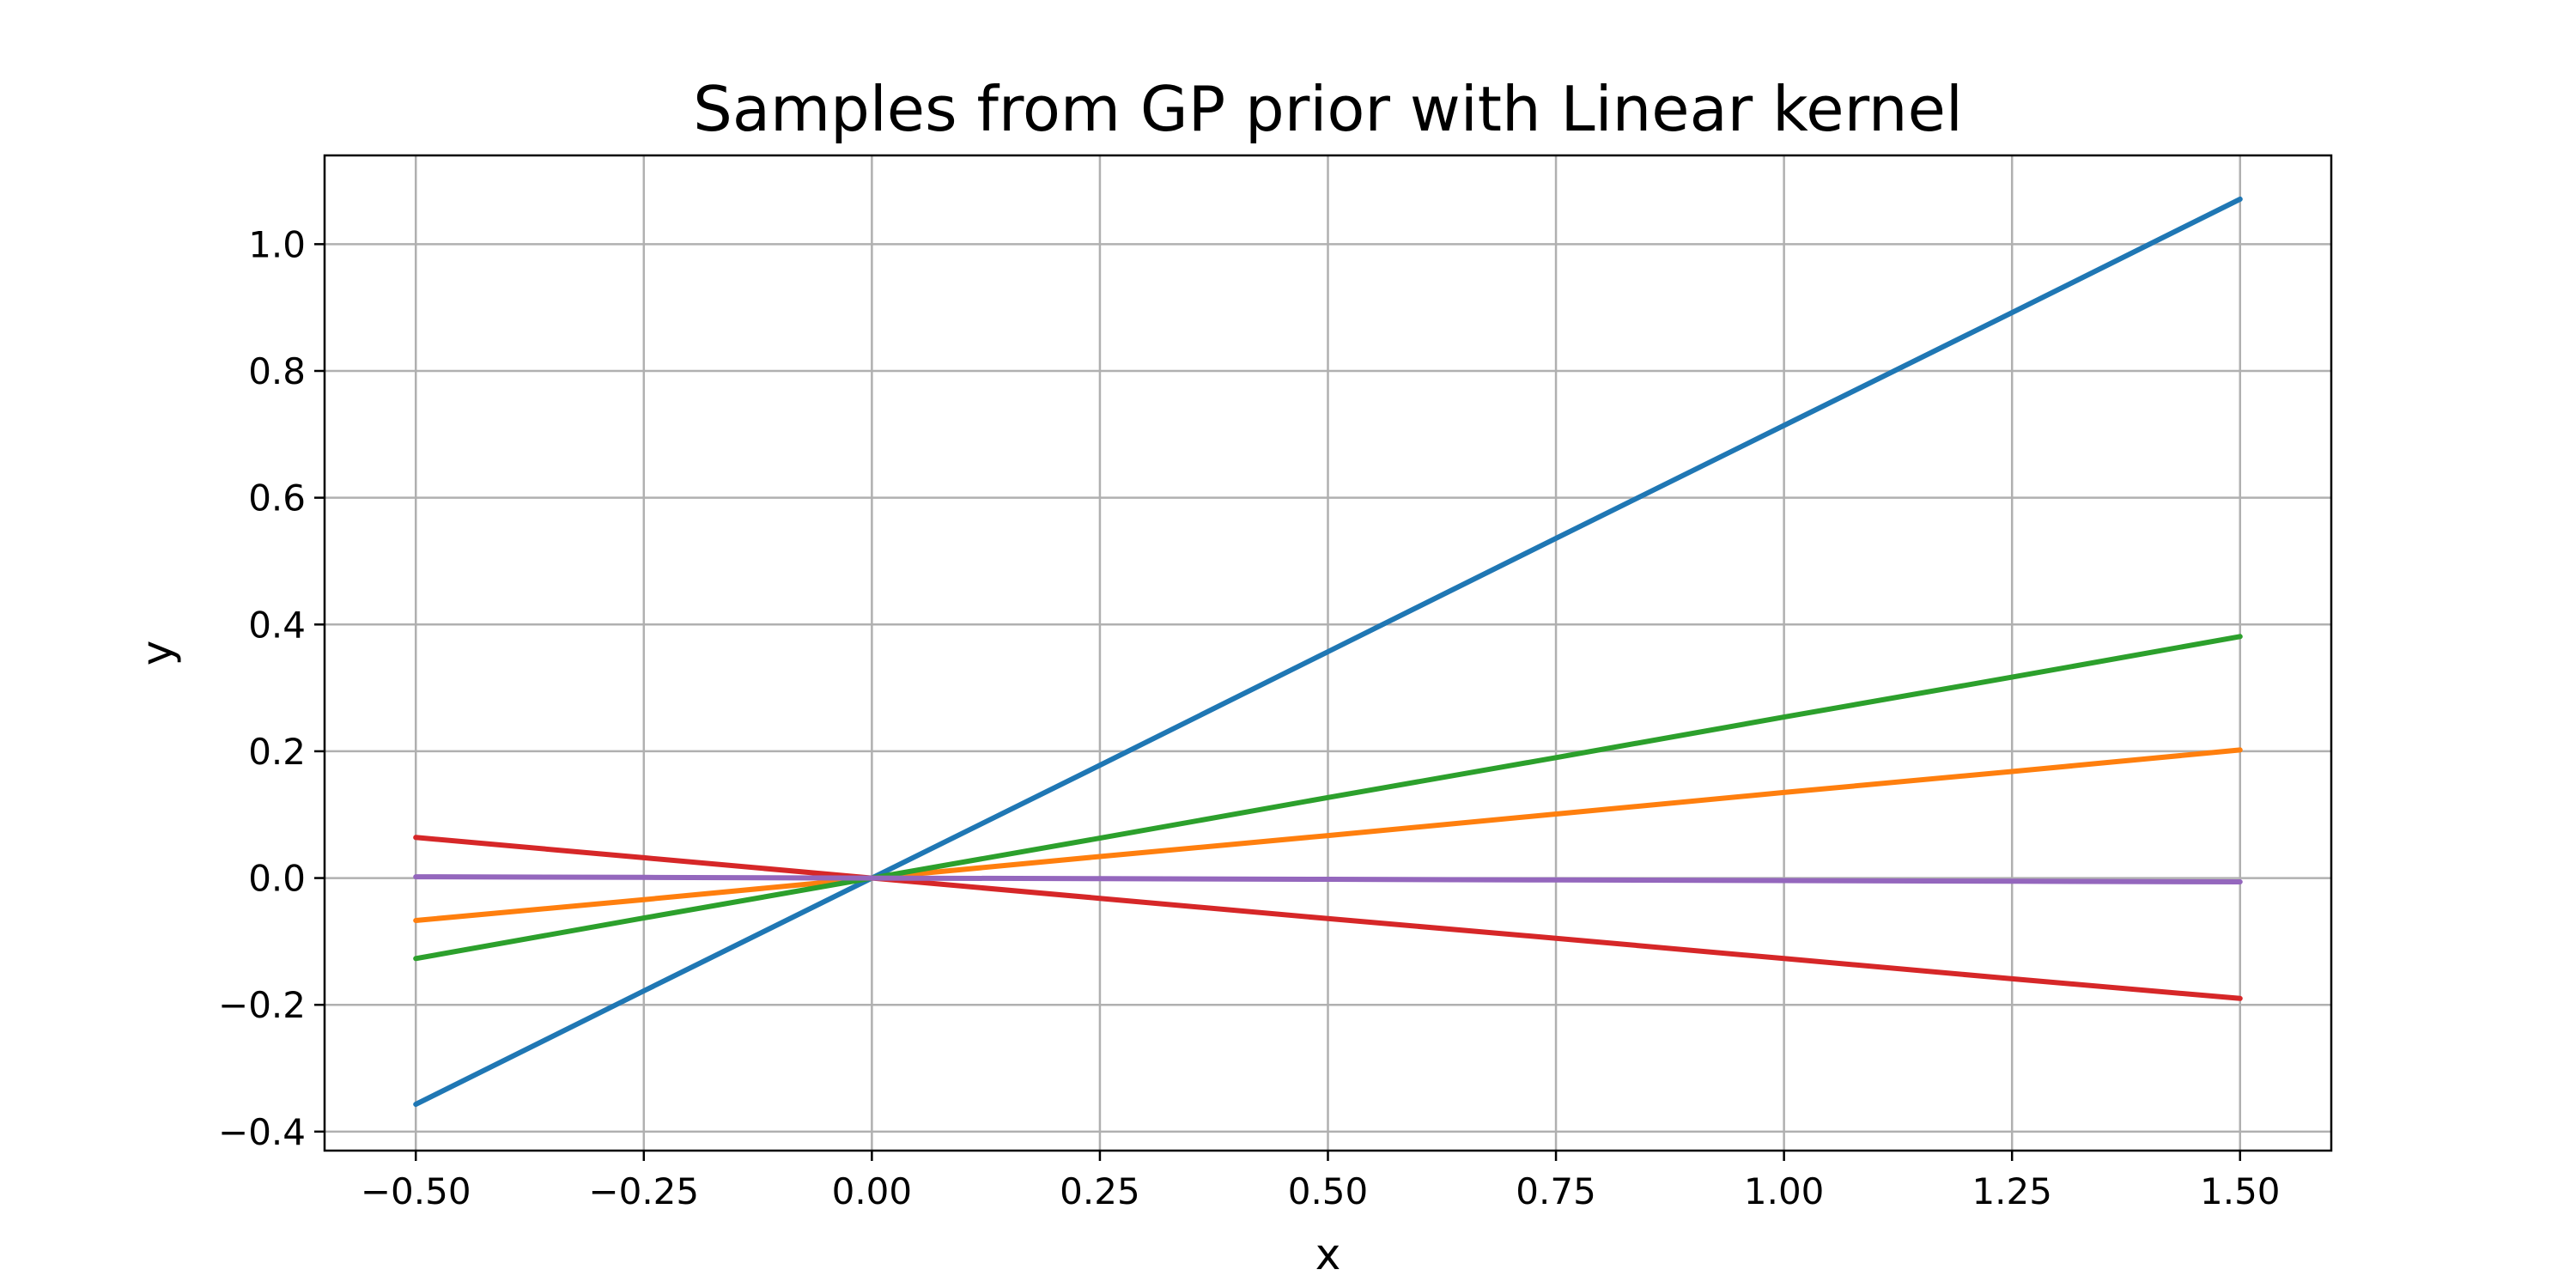 The width and height of the screenshot is (2576, 1288). What do you see at coordinates (277, 371) in the screenshot?
I see `y-tick-label-6: 0.8` at bounding box center [277, 371].